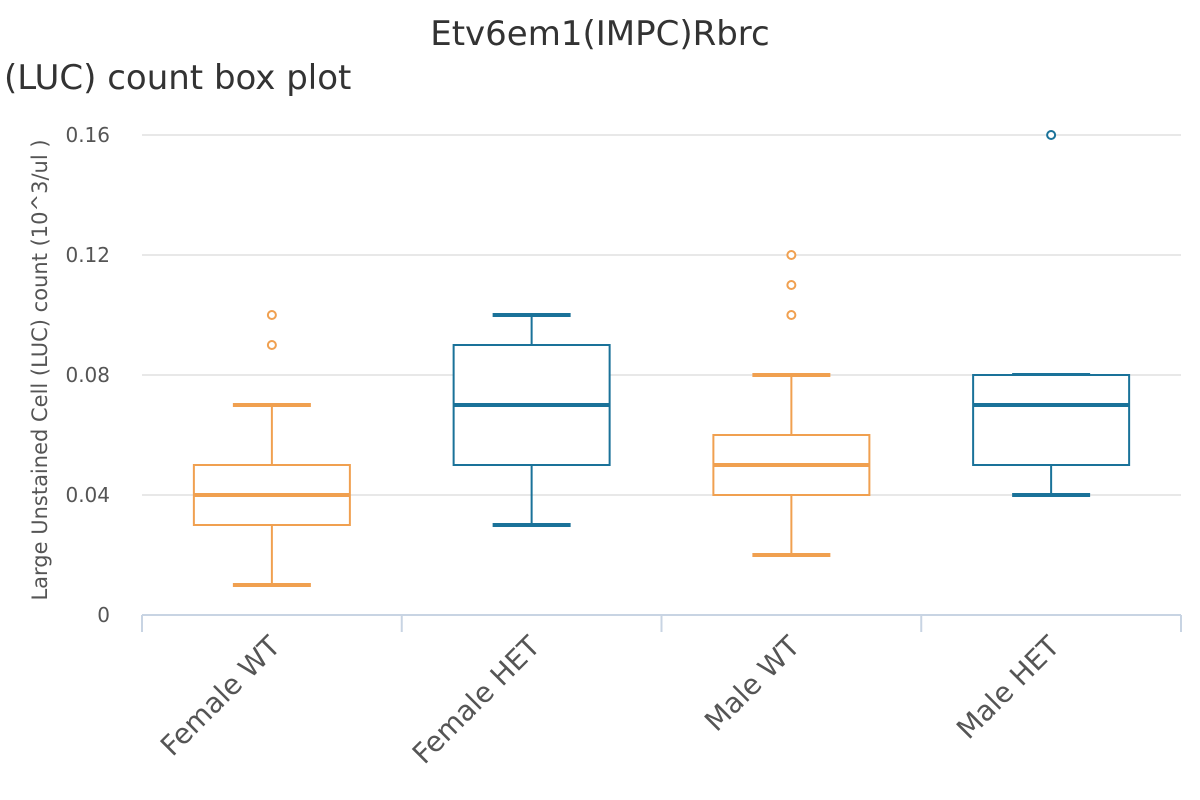 This screenshot has width=1200, height=800. I want to click on iqr-box, so click(1051, 420).